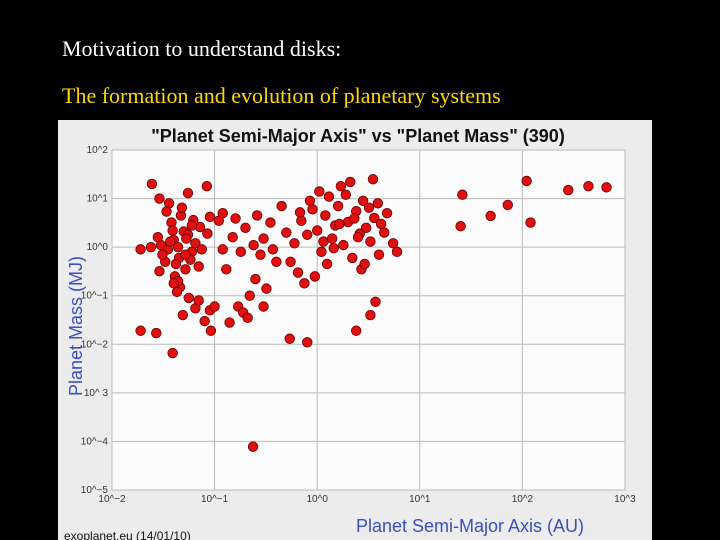 This screenshot has height=540, width=720. I want to click on x-axis-label: Planet Semi-Major Axis (AU), so click(470, 526).